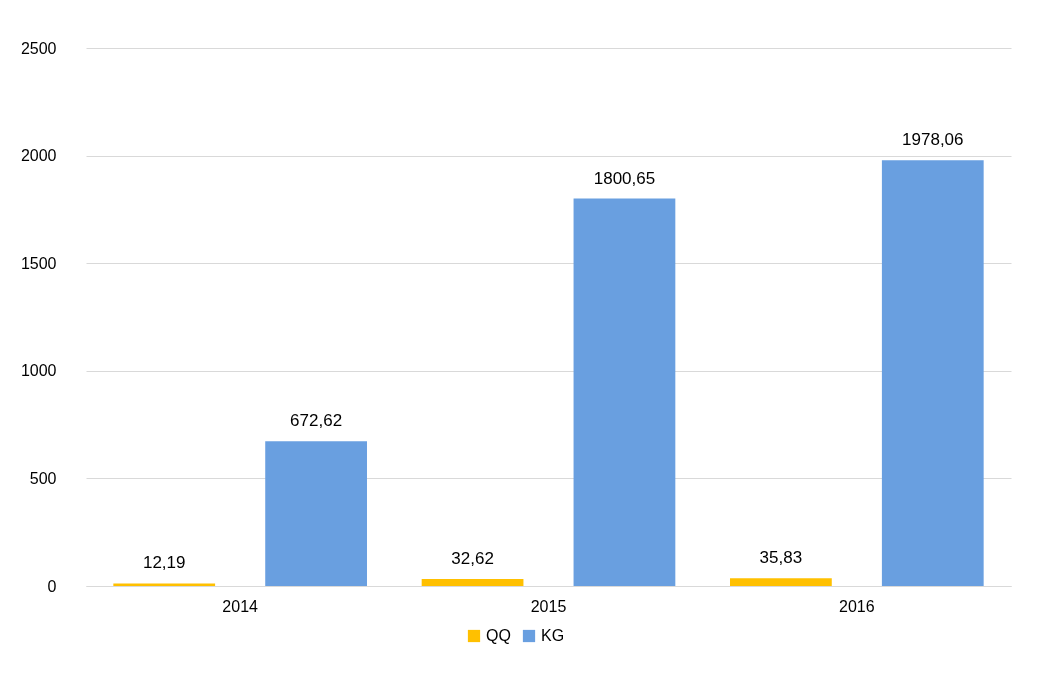 The image size is (1040, 698). Describe the element at coordinates (164, 563) in the screenshot. I see `data-label: 12,19` at that location.